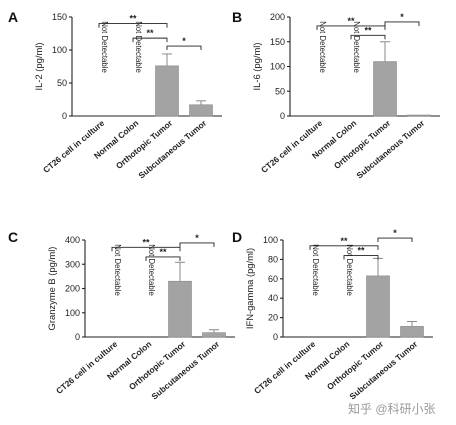  What do you see at coordinates (273, 318) in the screenshot?
I see `y-tick-label: 20` at bounding box center [273, 318].